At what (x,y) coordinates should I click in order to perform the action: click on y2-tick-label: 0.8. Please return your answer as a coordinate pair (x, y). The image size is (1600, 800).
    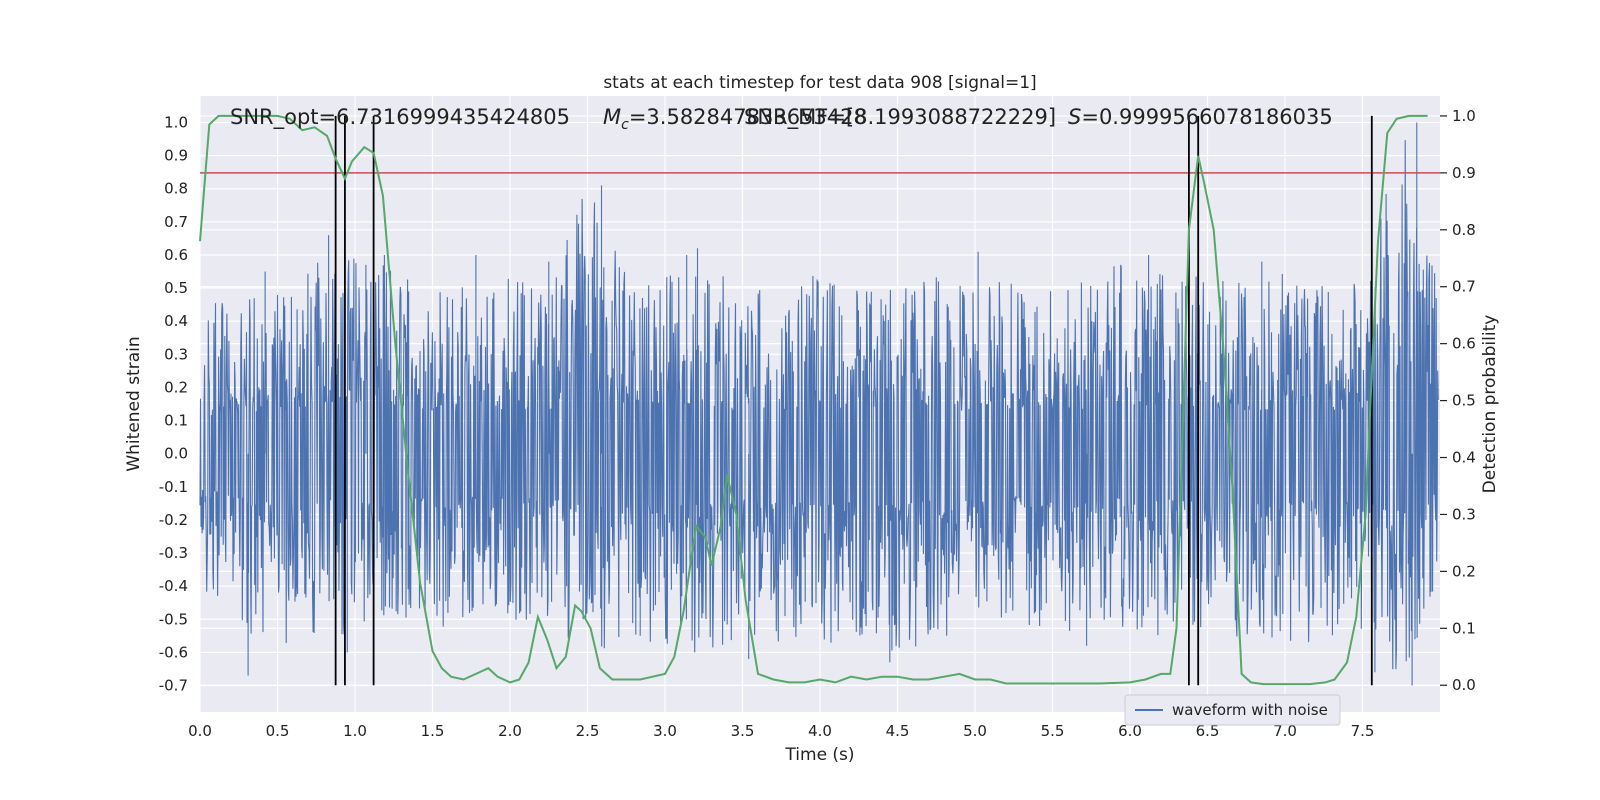
    Looking at the image, I should click on (1464, 230).